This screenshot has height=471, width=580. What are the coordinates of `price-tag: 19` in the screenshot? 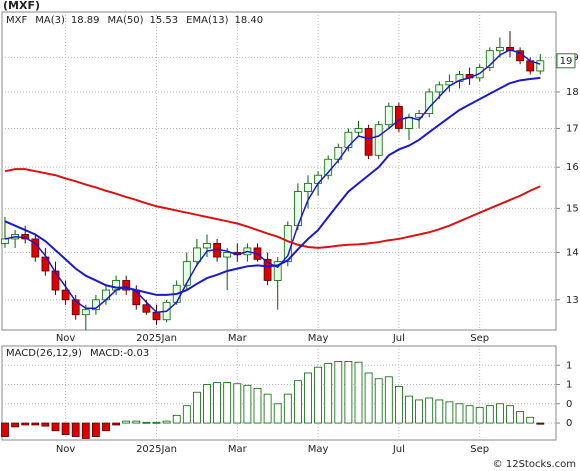 It's located at (566, 61).